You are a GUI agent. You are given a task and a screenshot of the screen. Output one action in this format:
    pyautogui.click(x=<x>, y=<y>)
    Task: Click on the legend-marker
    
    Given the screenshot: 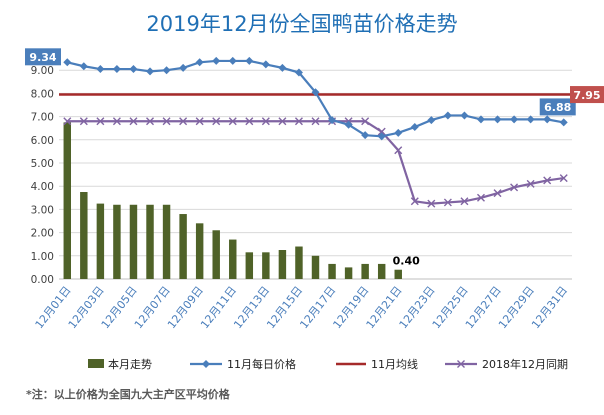 What is the action you would take?
    pyautogui.click(x=461, y=364)
    